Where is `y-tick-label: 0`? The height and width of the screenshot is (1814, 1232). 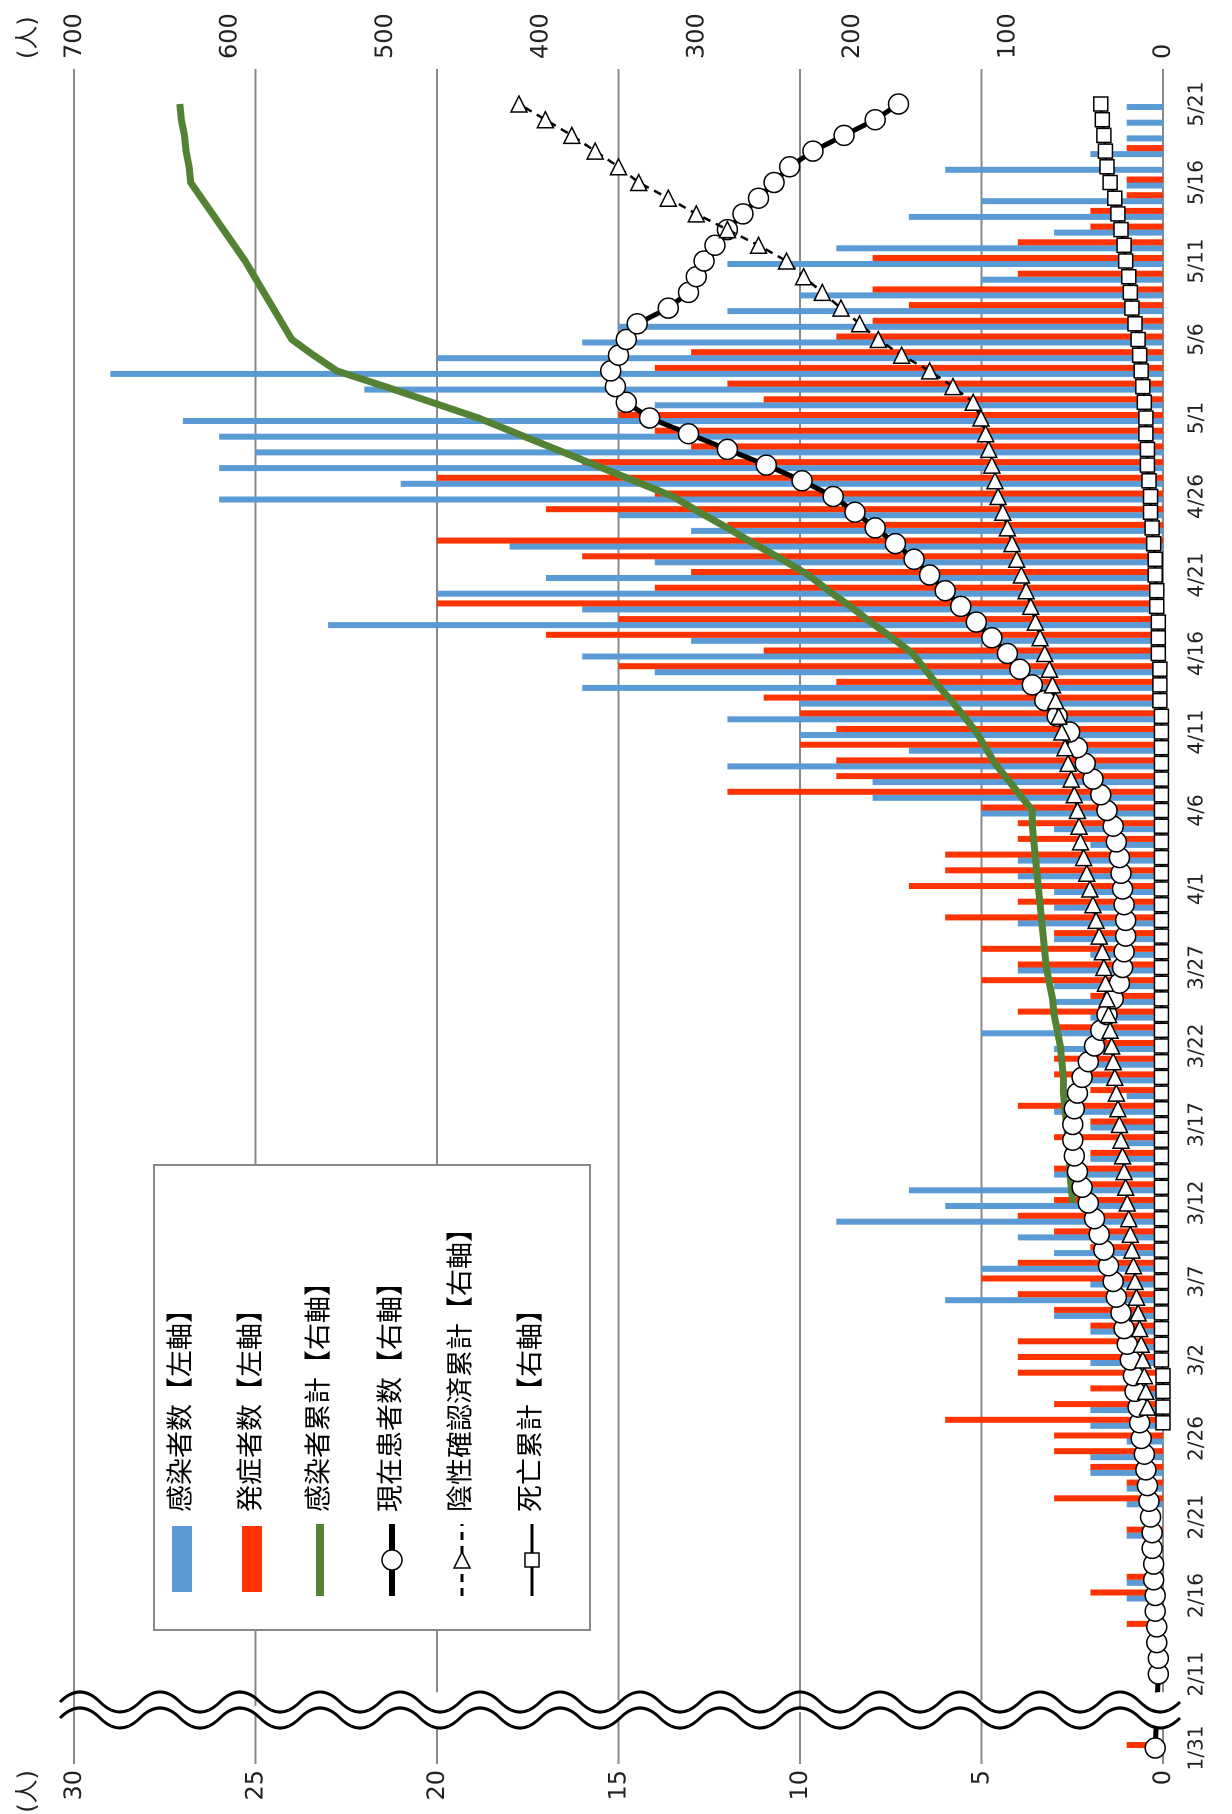 y-tick-label: 0 is located at coordinates (1162, 1777).